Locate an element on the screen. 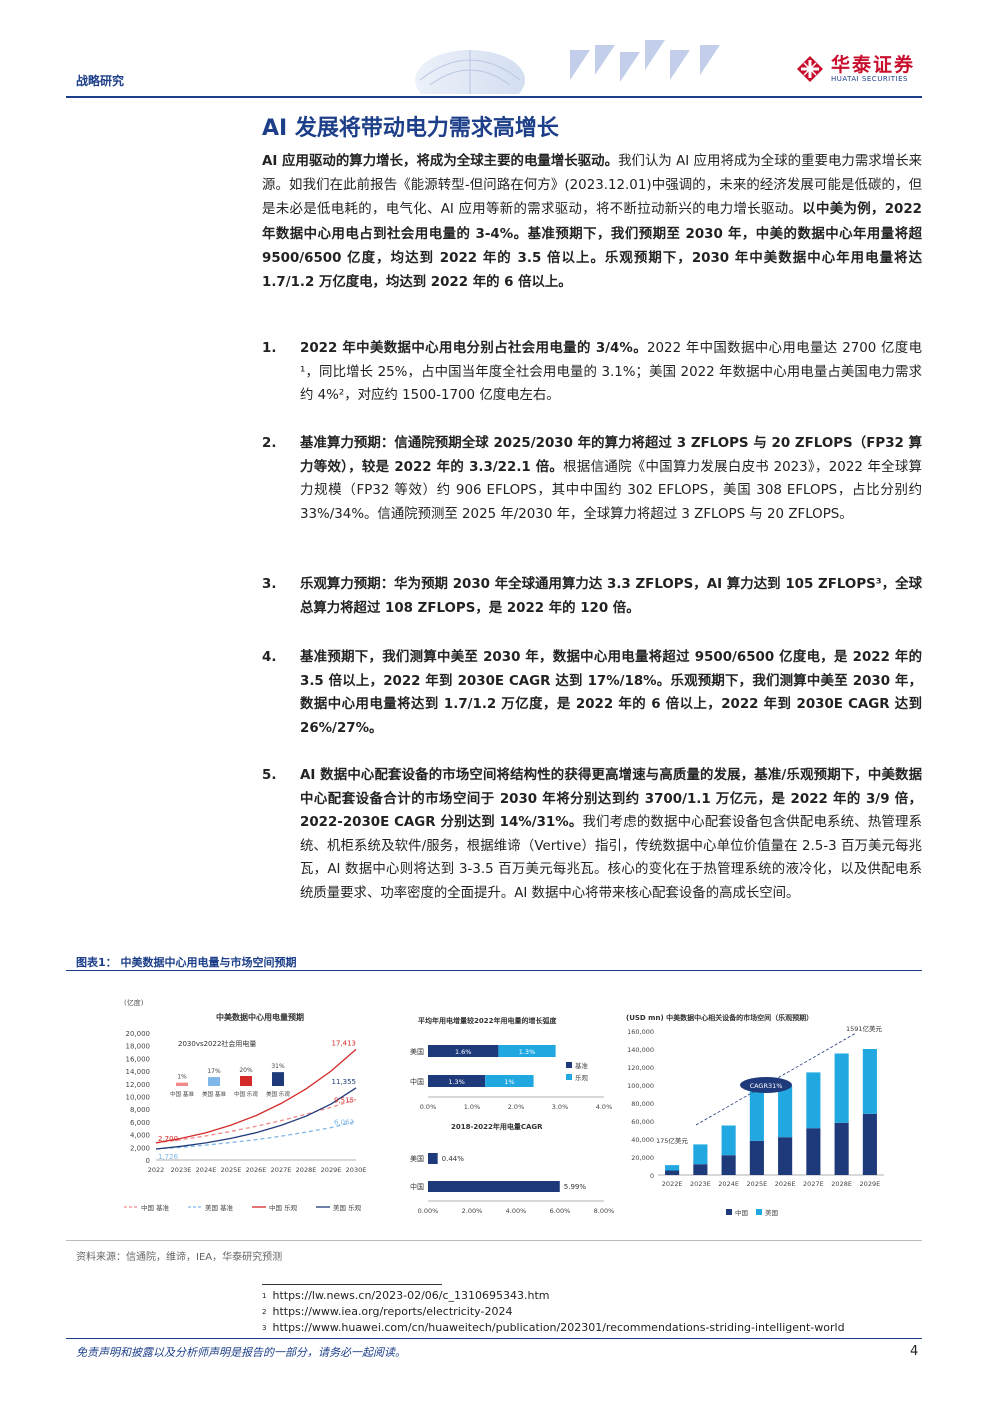  figure-rule is located at coordinates (494, 970).